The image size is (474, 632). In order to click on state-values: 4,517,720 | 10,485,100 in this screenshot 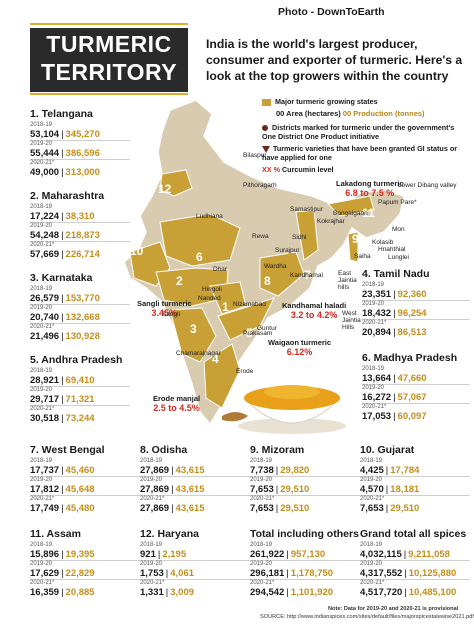, I will do `click(415, 592)`.